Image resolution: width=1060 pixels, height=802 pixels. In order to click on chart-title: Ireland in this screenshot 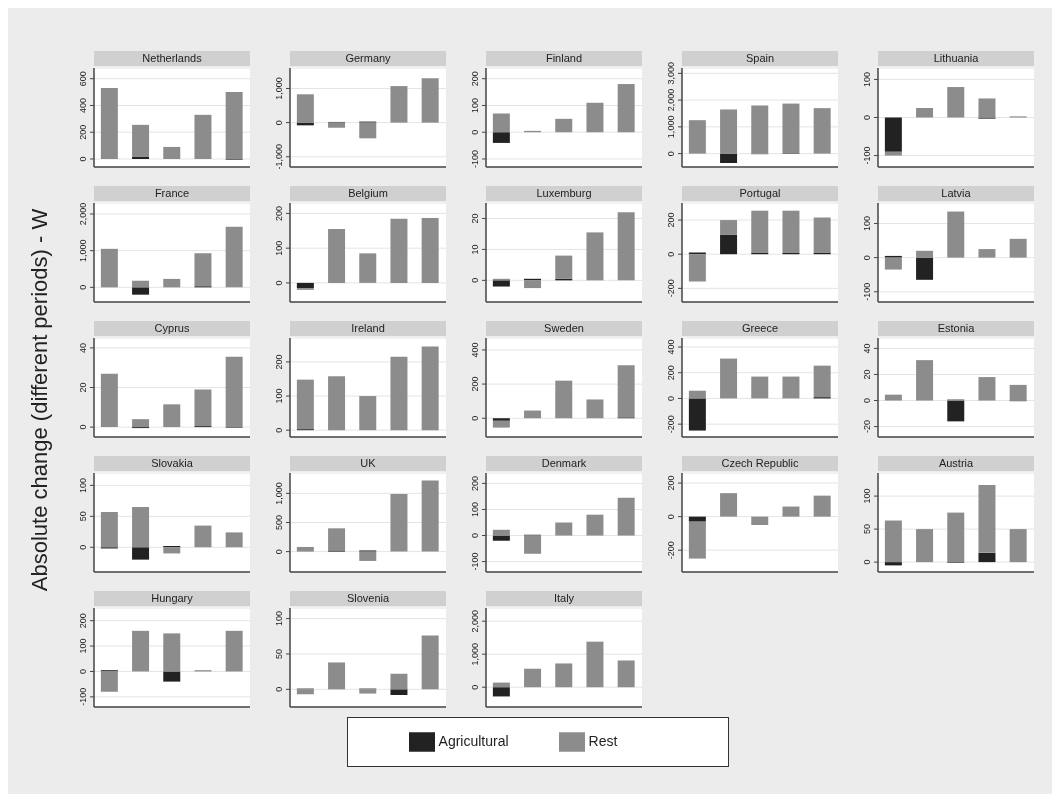, I will do `click(368, 328)`.